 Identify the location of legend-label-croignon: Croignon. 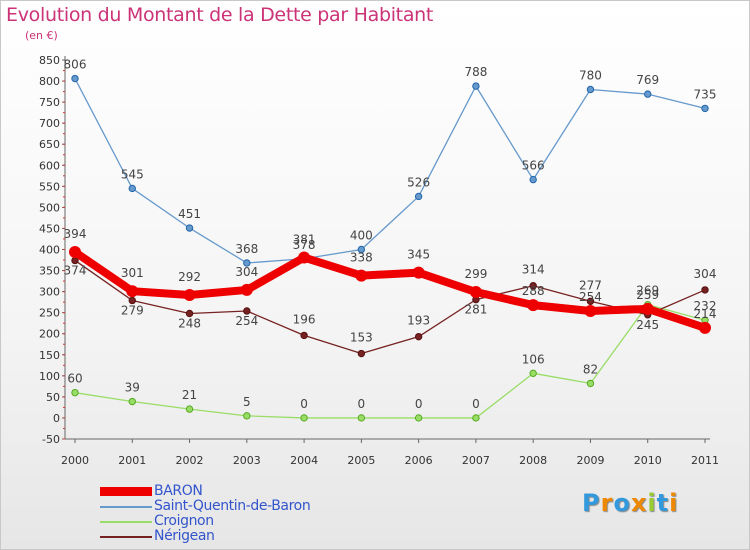
(184, 521).